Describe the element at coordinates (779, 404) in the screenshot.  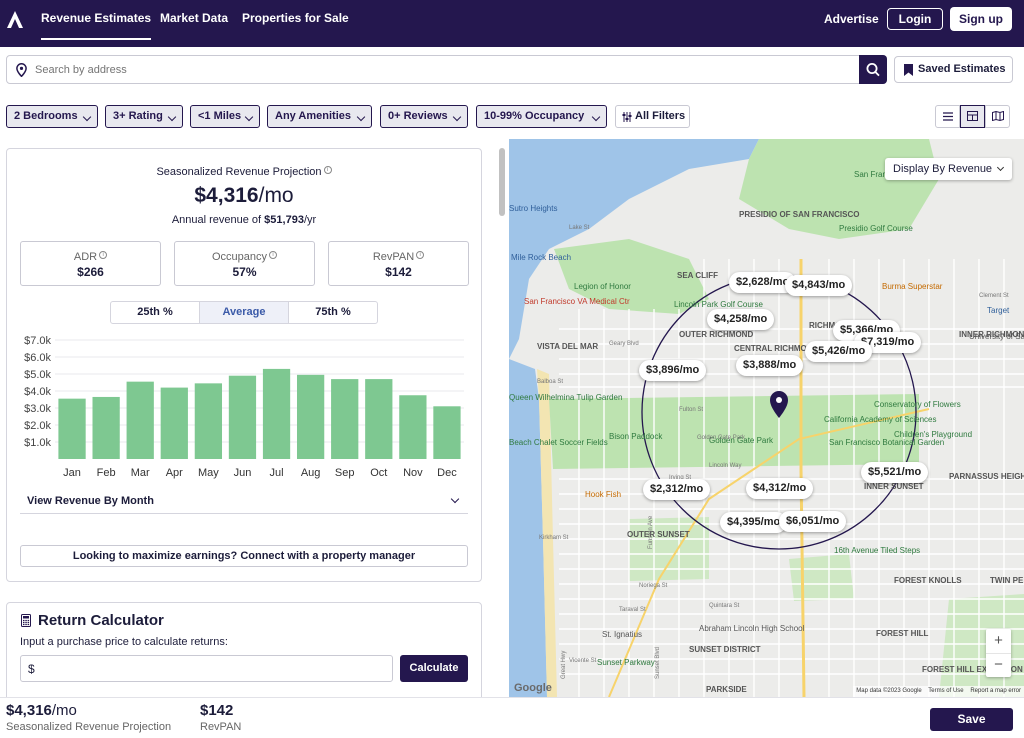
I see `selected-location-marker-icon` at that location.